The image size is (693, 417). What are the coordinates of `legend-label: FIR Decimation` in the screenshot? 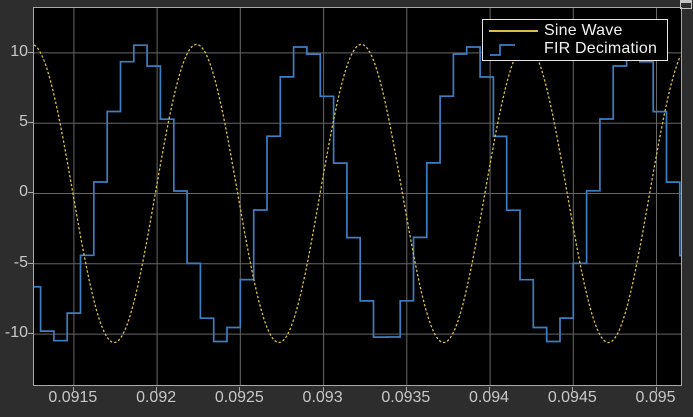 It's located at (601, 48).